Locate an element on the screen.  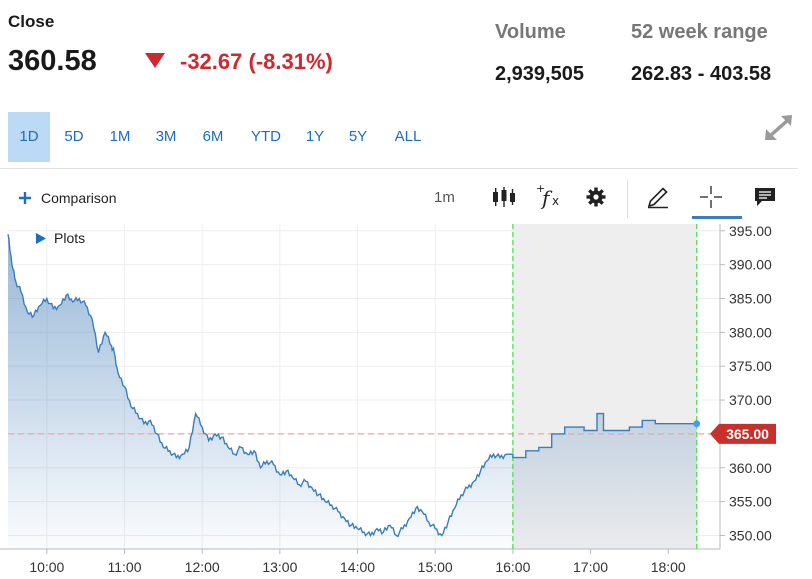
x-tick-label: 16:00 is located at coordinates (512, 567).